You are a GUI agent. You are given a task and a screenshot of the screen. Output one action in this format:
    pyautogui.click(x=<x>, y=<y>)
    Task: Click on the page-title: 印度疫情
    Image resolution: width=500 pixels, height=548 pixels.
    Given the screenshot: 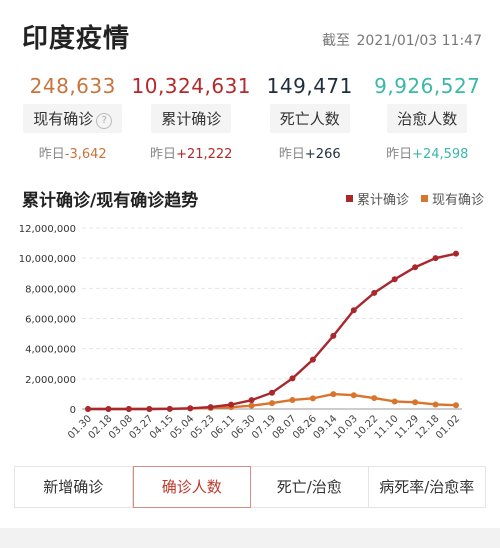 What is the action you would take?
    pyautogui.click(x=76, y=39)
    